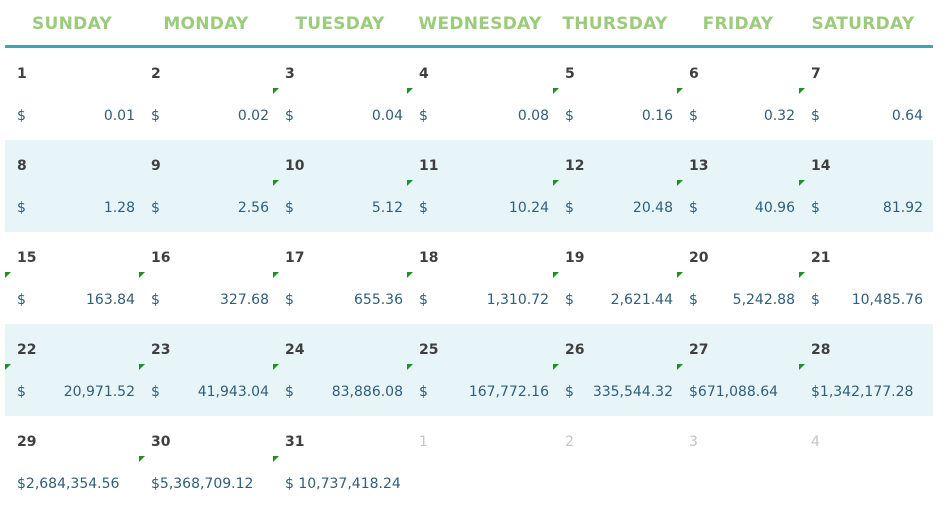 The height and width of the screenshot is (511, 946). I want to click on day-cell: 24 $83,886.08, so click(340, 370).